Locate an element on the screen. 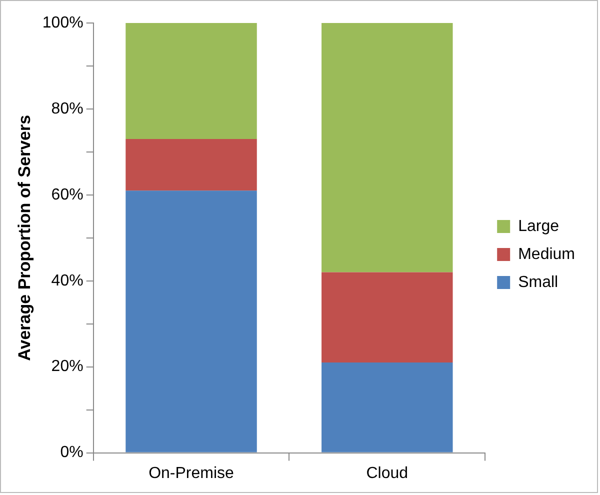 The height and width of the screenshot is (495, 600). legend-label: Small is located at coordinates (538, 282).